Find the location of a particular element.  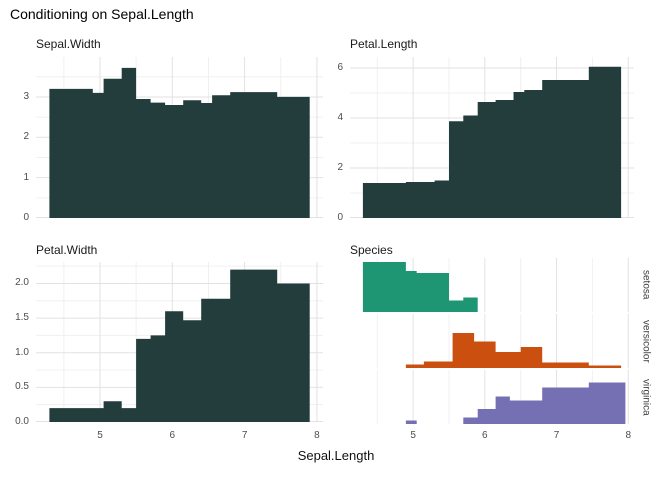

y-tick-label: 1.0 is located at coordinates (22, 352).